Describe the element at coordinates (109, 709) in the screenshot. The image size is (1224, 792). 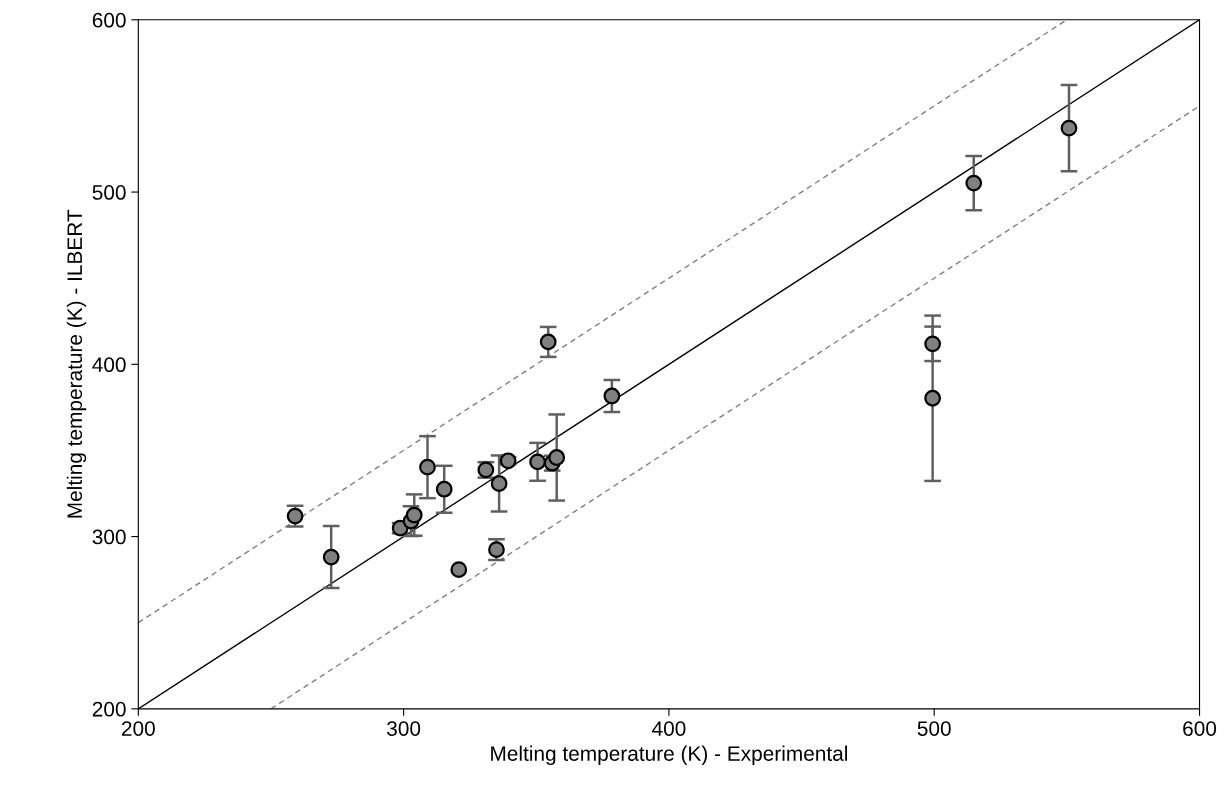
I see `y-tick-label: 200` at that location.